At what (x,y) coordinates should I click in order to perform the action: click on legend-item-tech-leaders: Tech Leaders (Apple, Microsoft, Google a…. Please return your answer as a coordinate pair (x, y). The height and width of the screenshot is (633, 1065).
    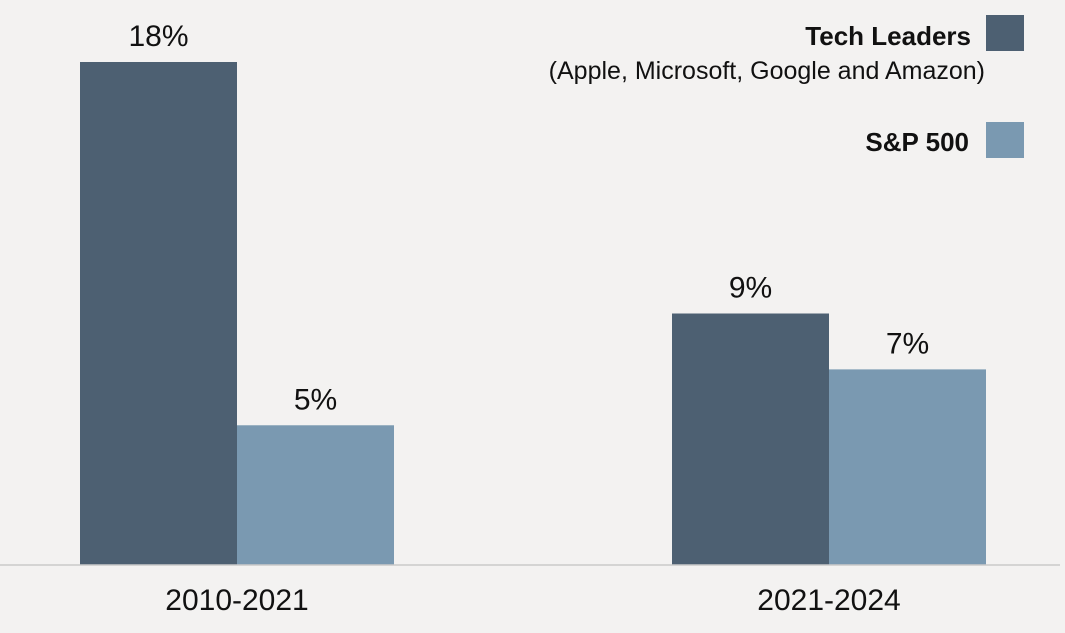
    Looking at the image, I should click on (786, 50).